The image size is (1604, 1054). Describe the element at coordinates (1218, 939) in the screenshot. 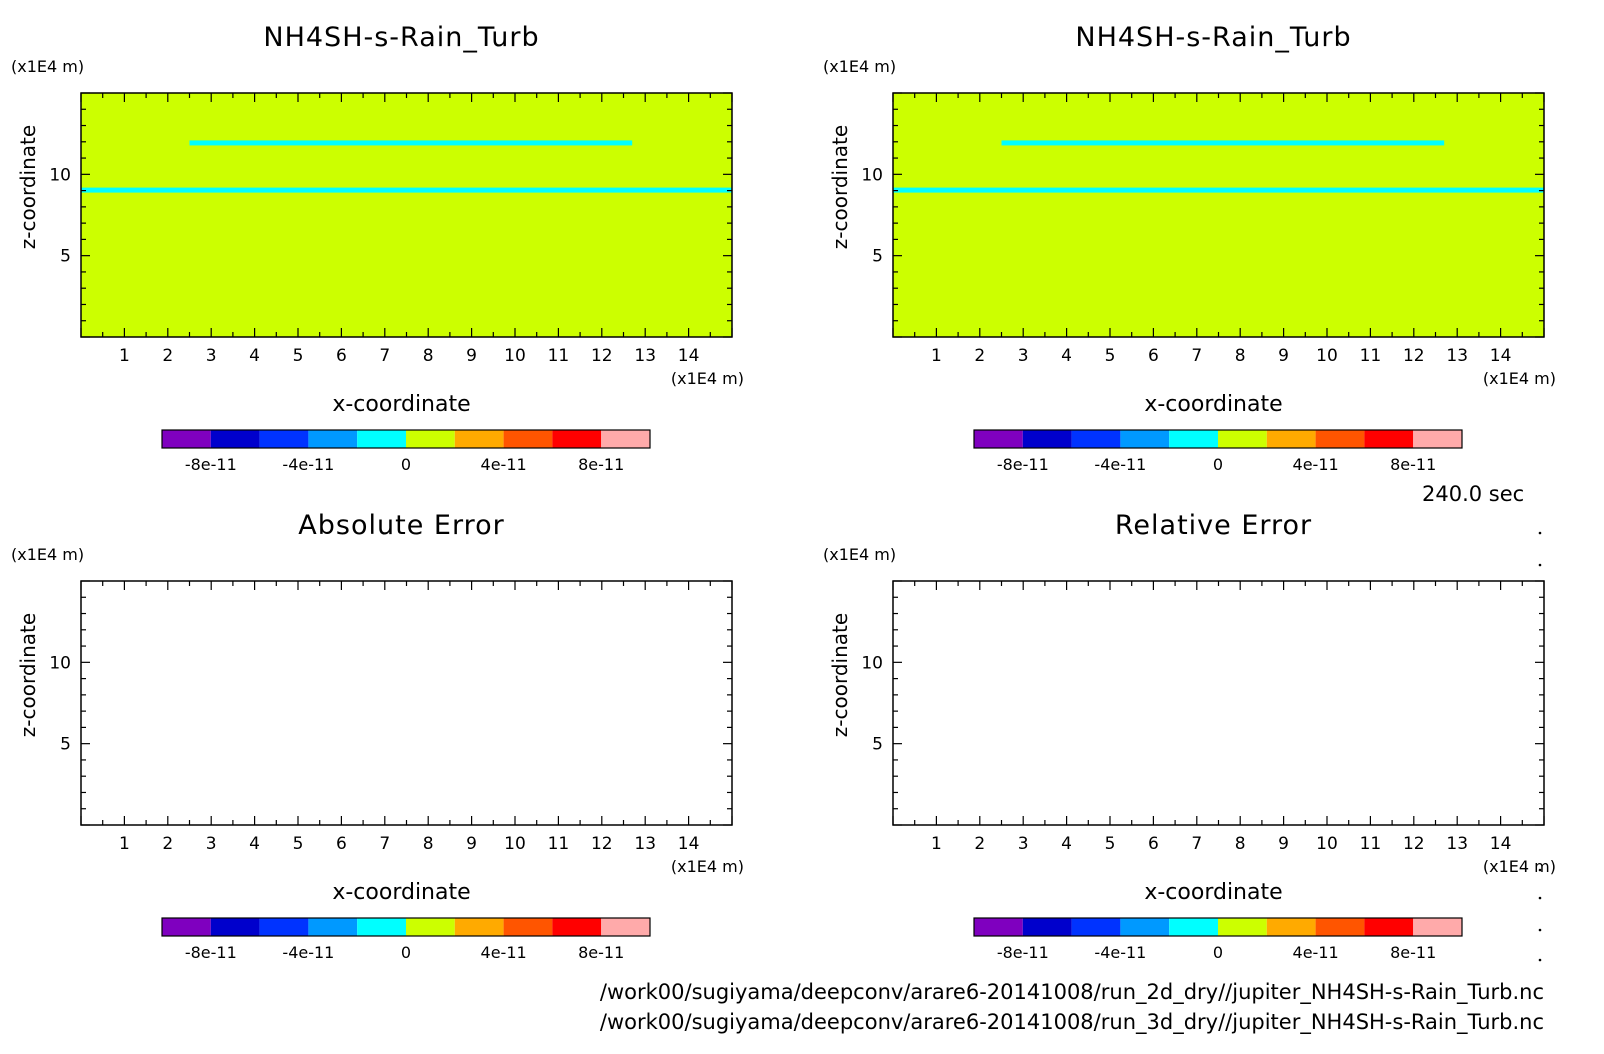

I see `colorbar: -8e-11 -4e-11 0 4e-11 8e-11` at that location.